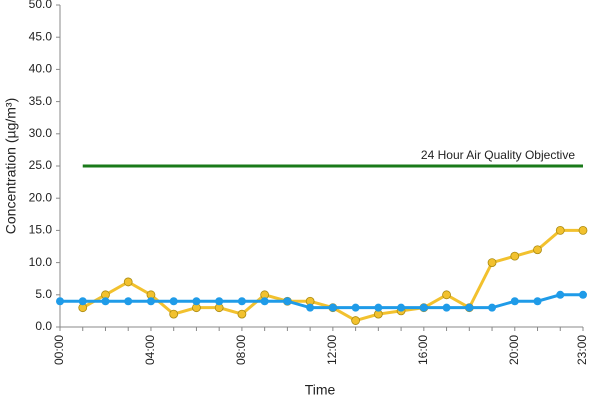 The height and width of the screenshot is (400, 600). I want to click on y-tick-label: 35.0, so click(41, 101).